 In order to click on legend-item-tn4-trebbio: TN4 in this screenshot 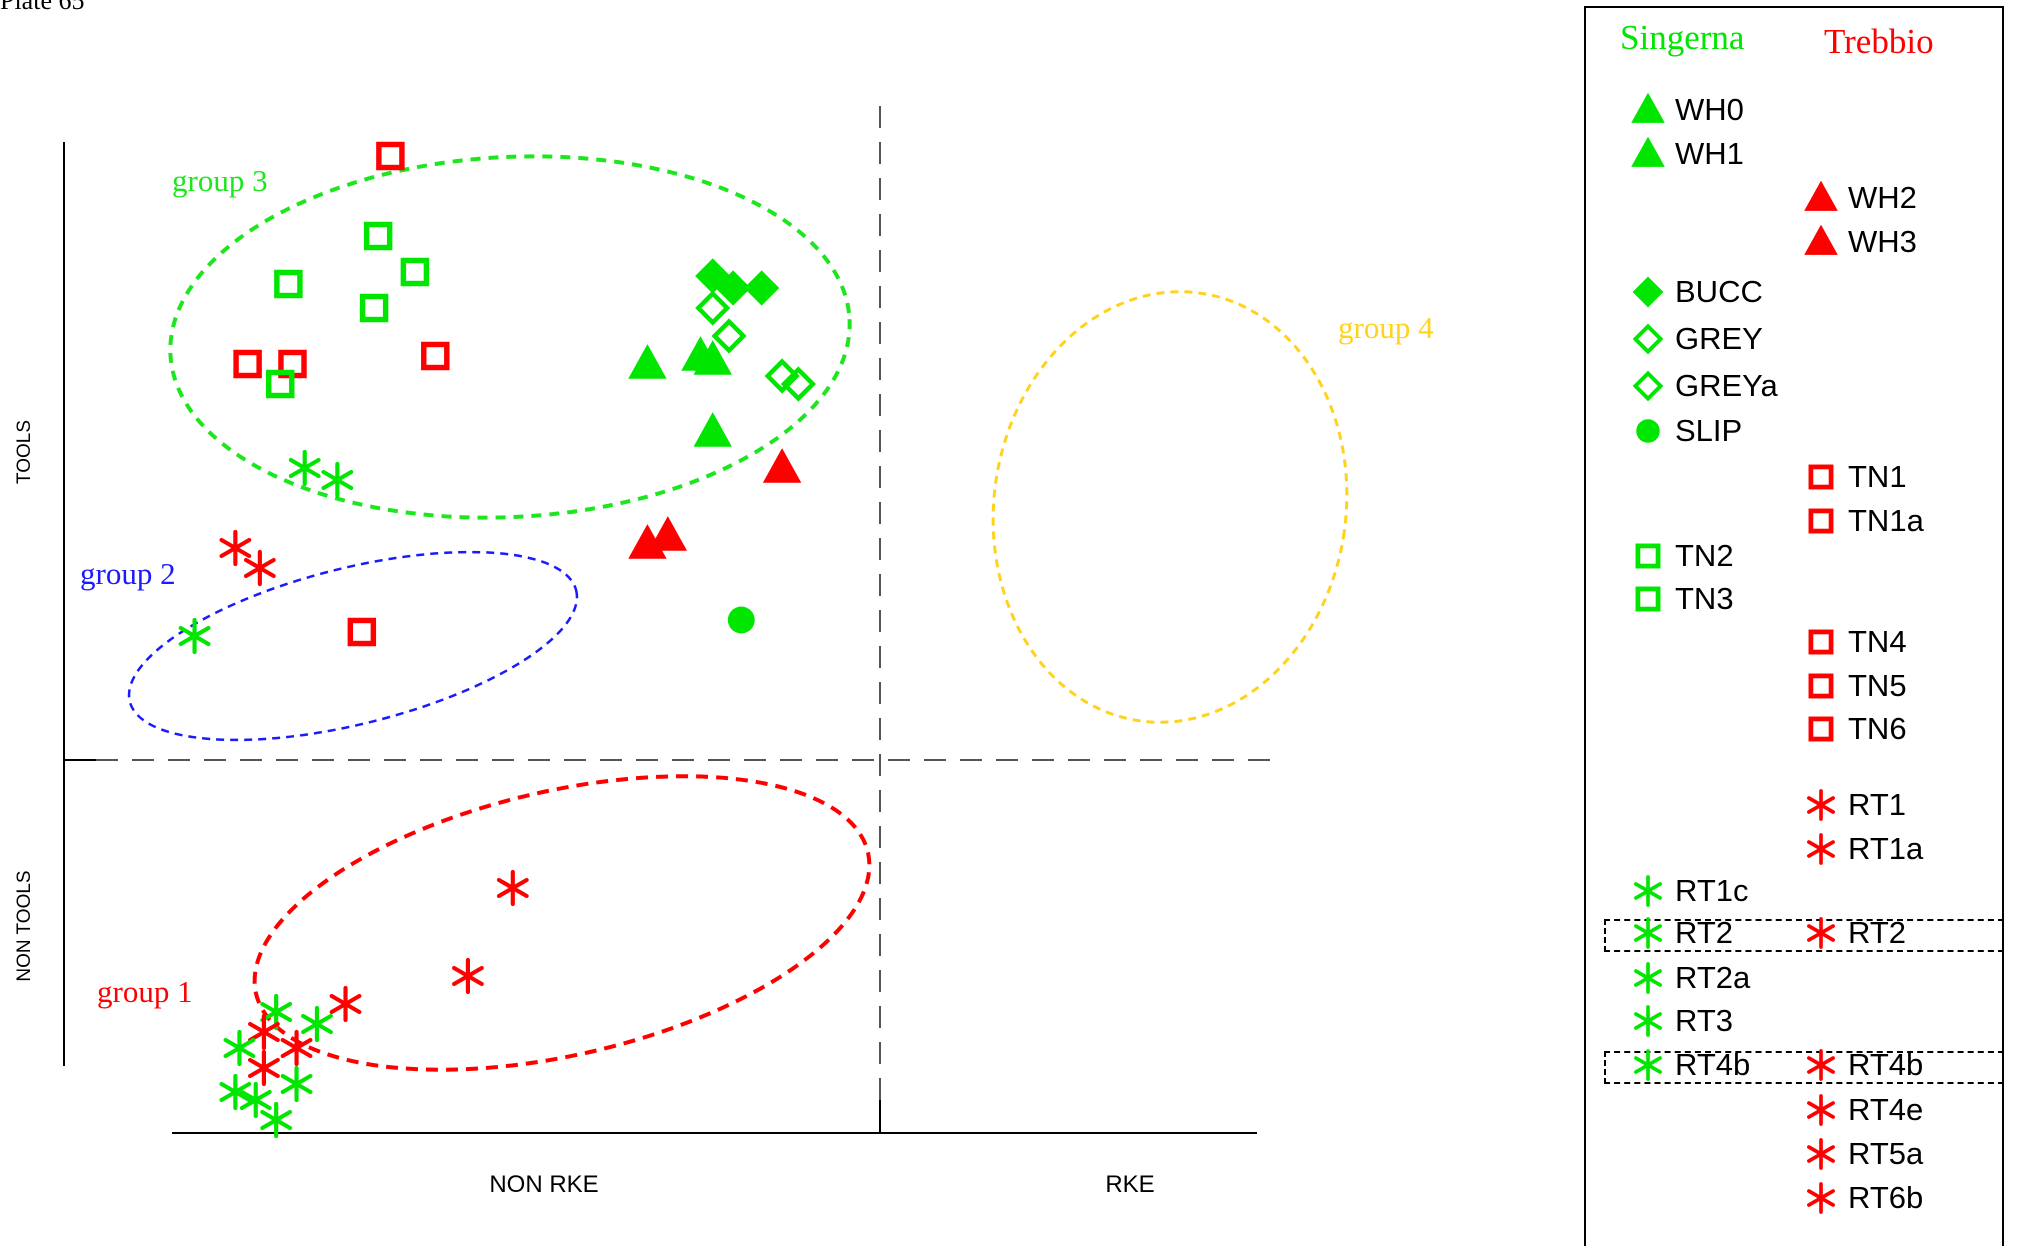, I will do `click(1855, 642)`.